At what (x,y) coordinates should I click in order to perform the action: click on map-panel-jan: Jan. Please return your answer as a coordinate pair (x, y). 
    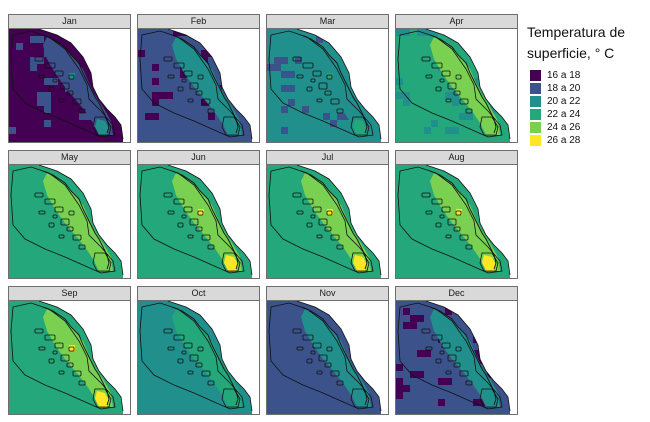
    Looking at the image, I should click on (69, 78).